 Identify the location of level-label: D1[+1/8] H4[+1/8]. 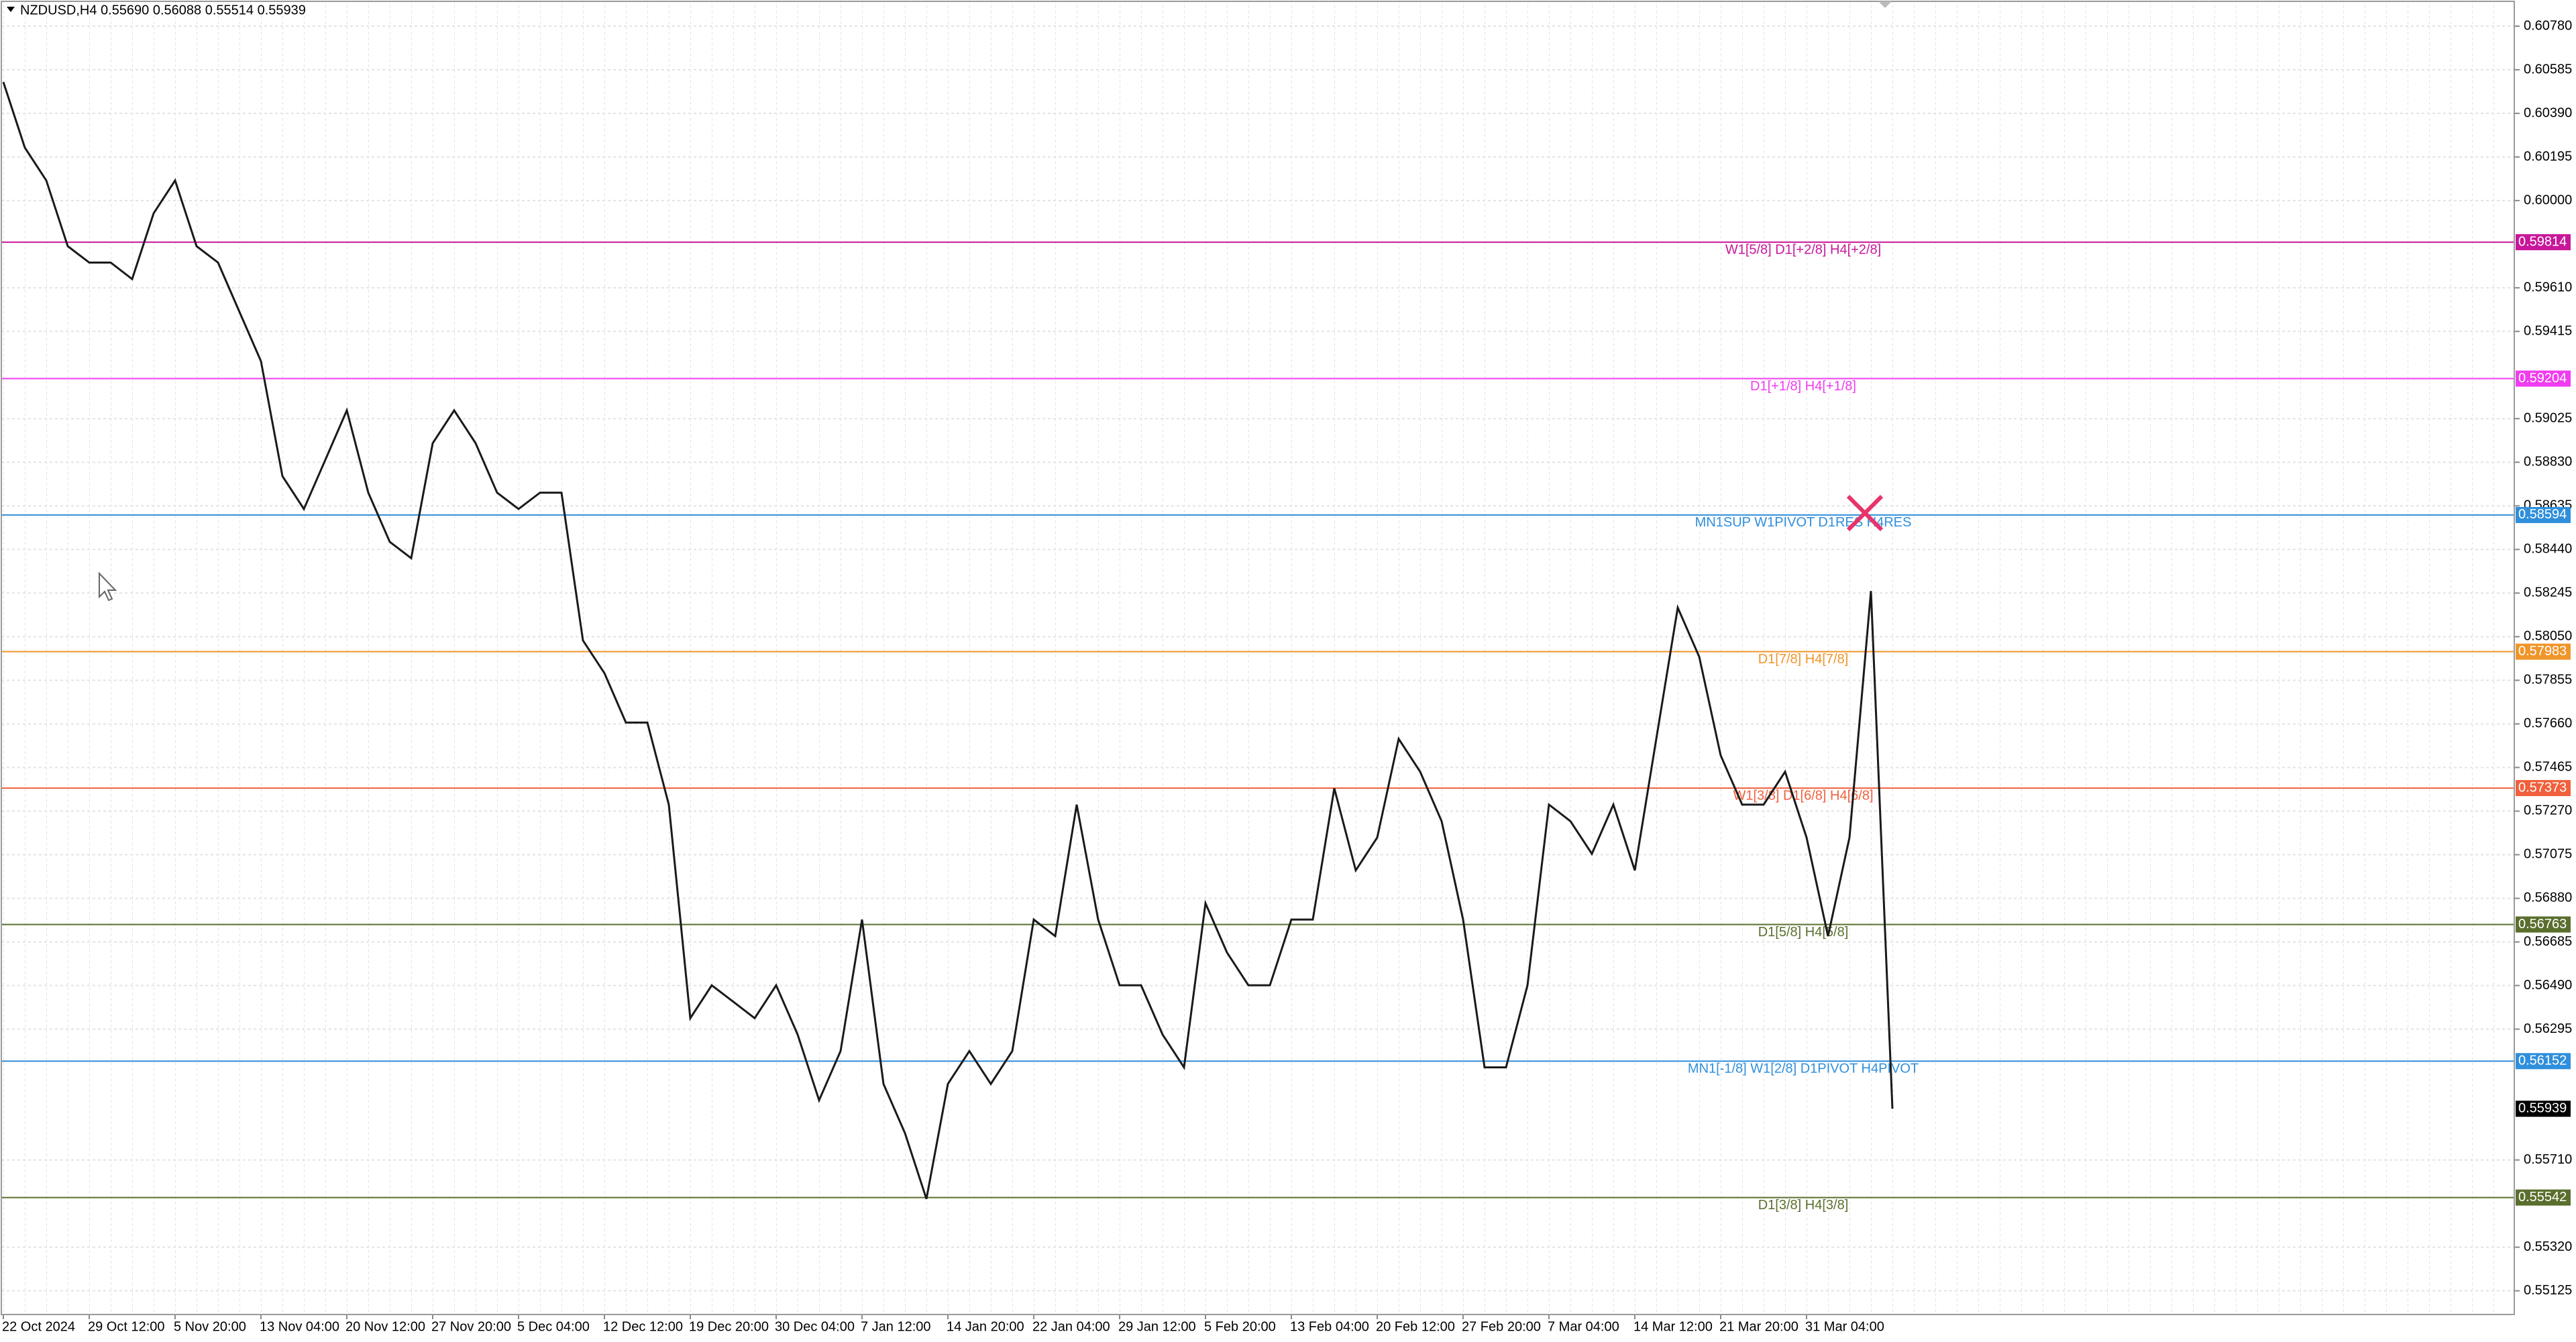
(1803, 386).